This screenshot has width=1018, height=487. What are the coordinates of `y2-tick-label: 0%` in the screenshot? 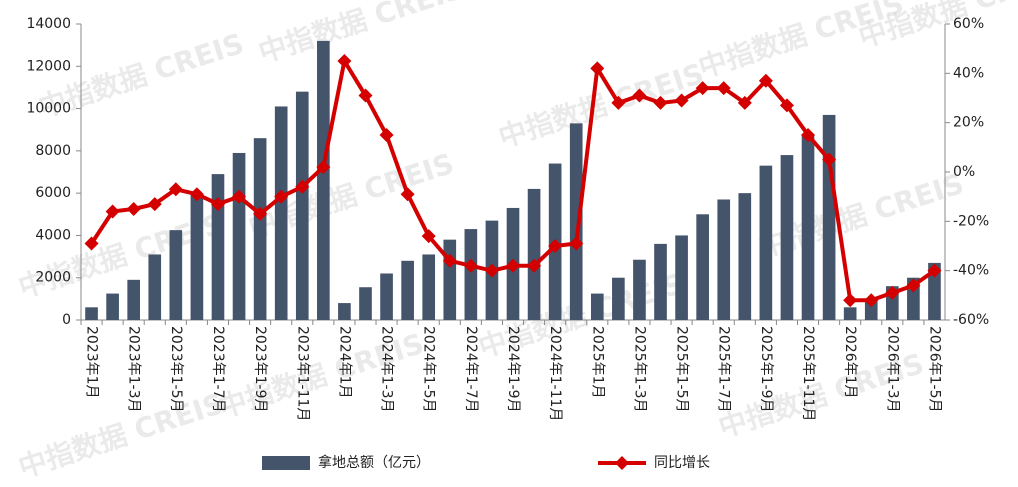 It's located at (964, 172).